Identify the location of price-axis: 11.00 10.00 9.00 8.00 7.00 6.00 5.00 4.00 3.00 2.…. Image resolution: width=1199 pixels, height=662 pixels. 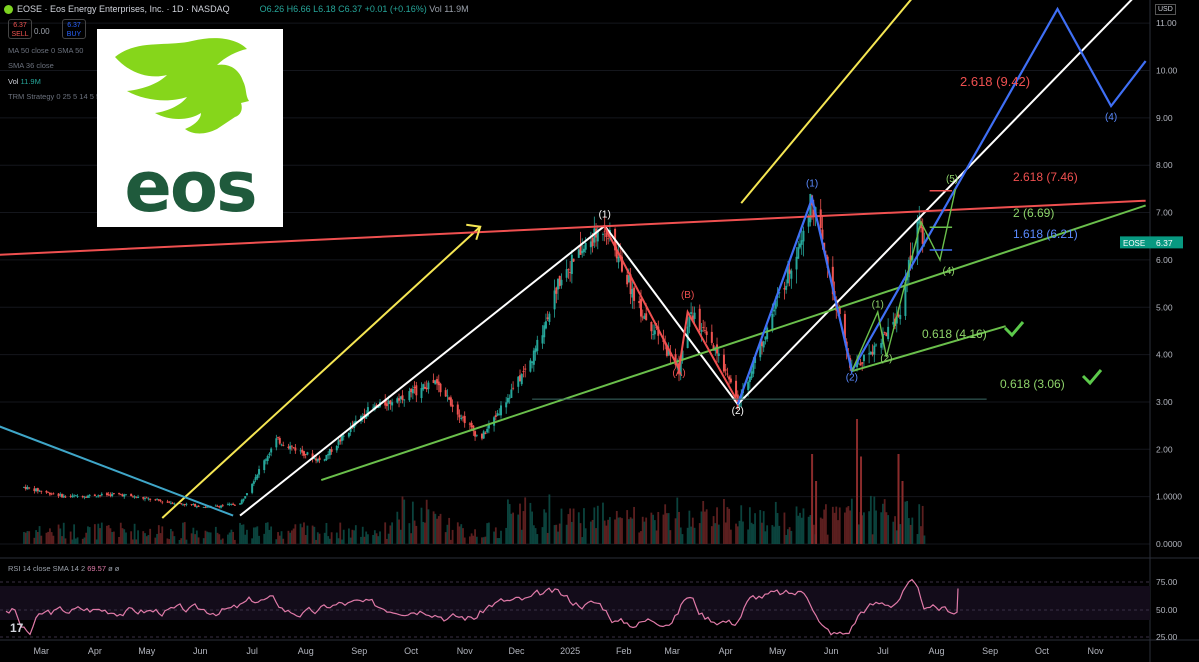
(1151, 283).